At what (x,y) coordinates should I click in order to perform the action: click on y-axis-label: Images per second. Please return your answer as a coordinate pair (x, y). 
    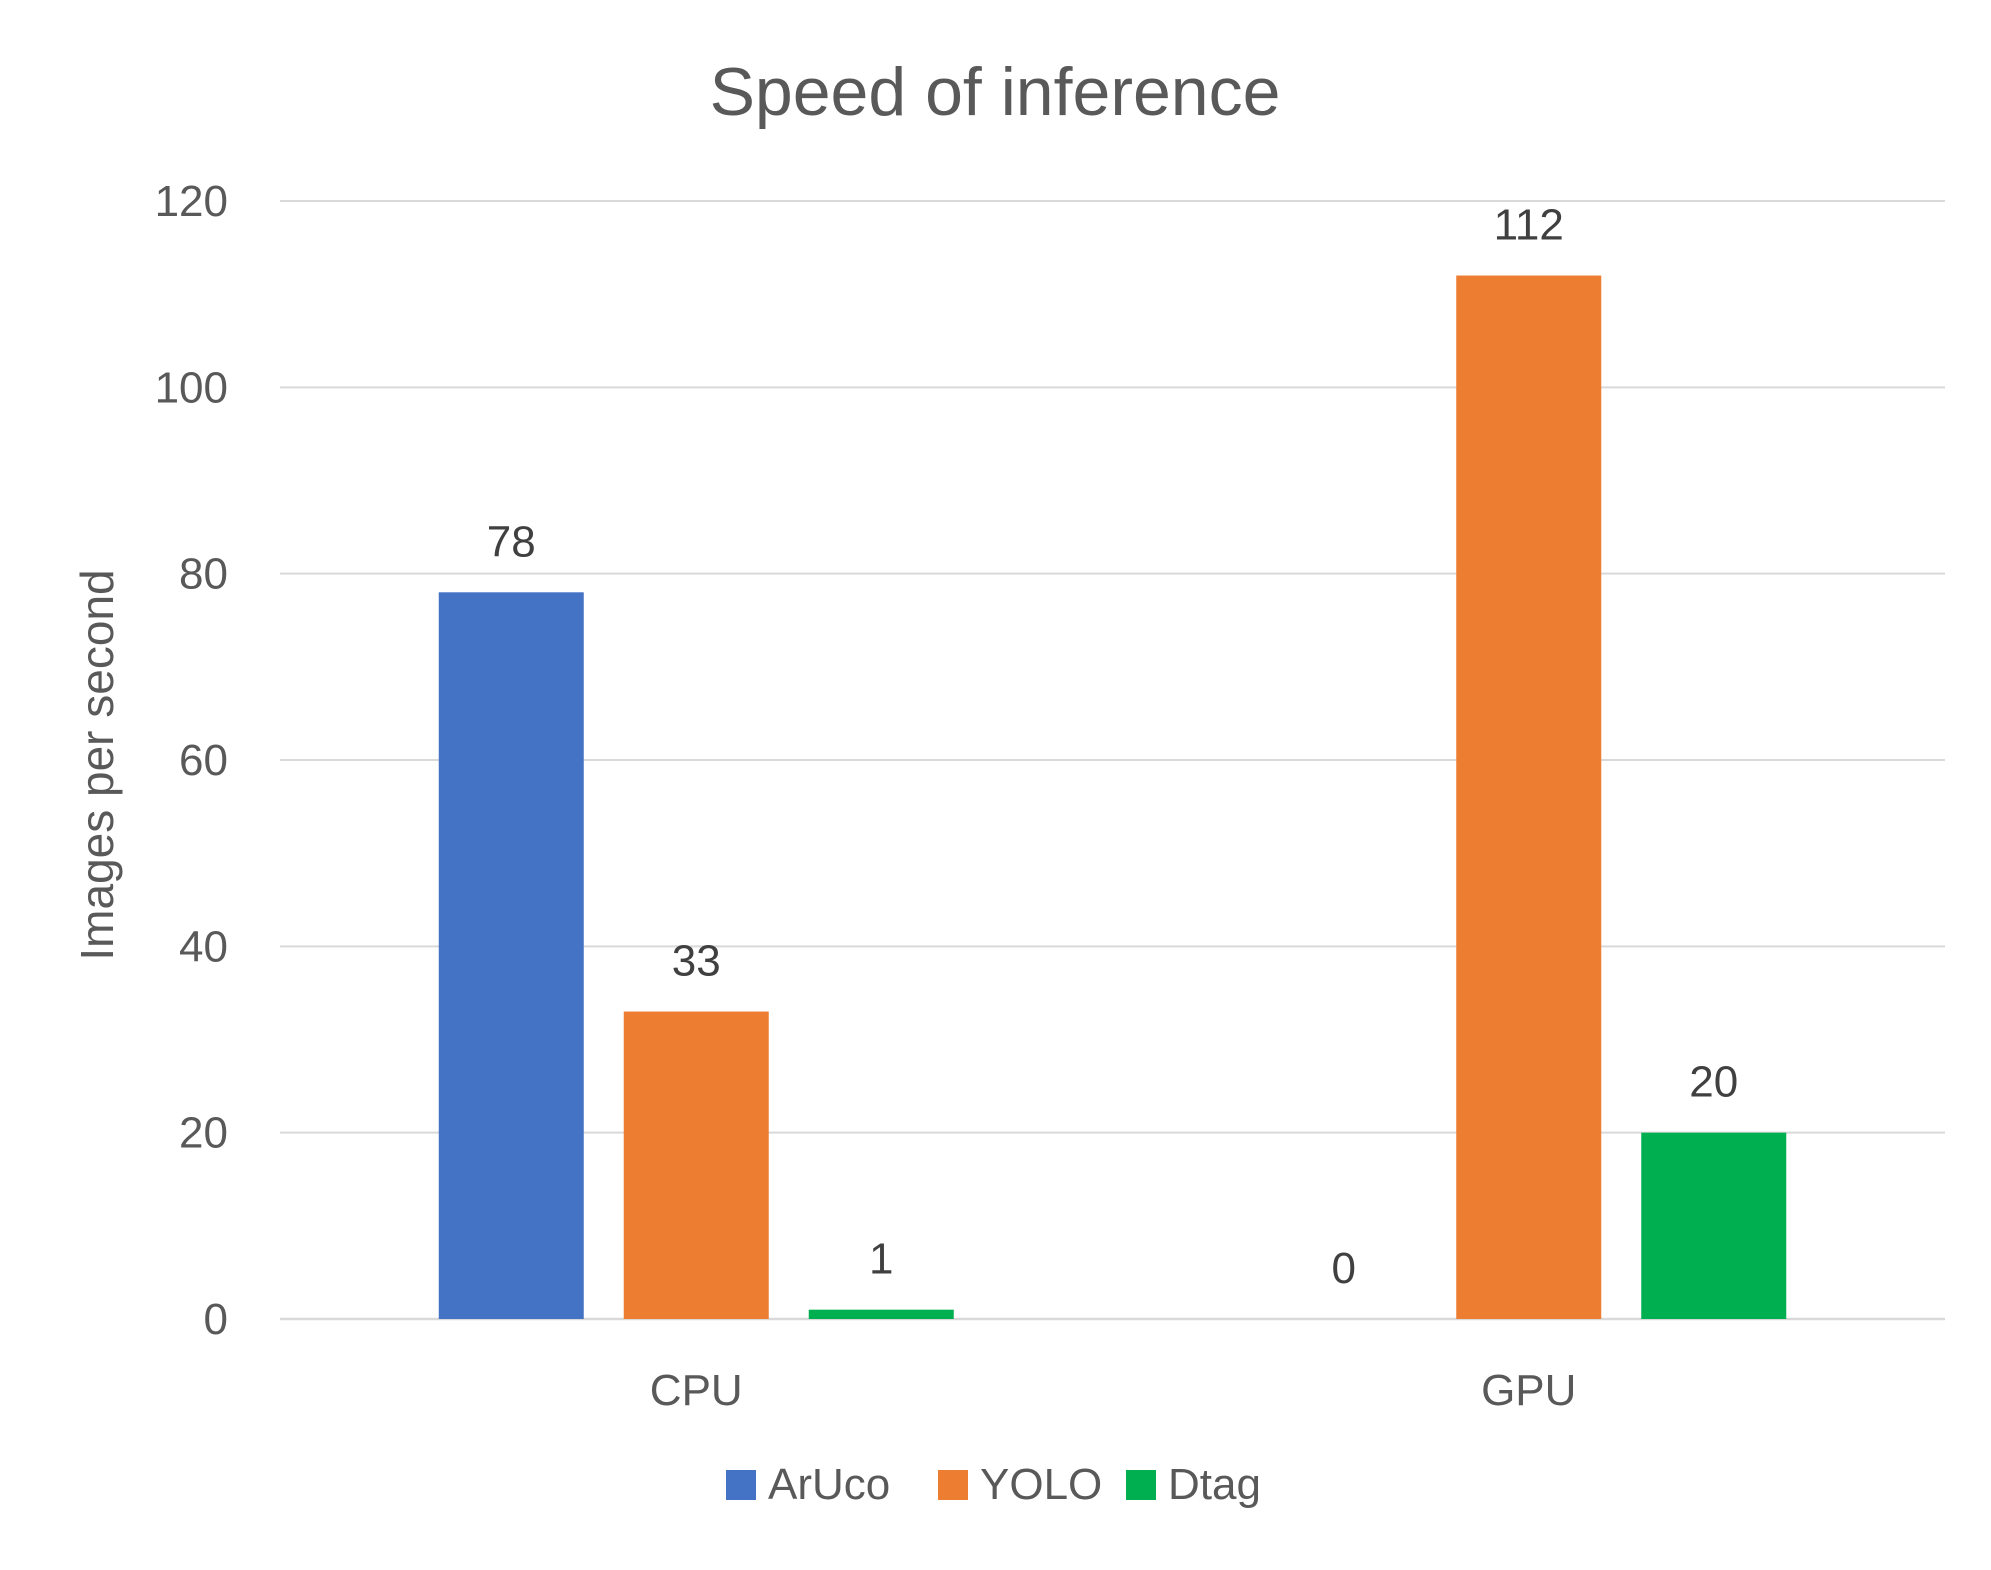
    Looking at the image, I should click on (97, 764).